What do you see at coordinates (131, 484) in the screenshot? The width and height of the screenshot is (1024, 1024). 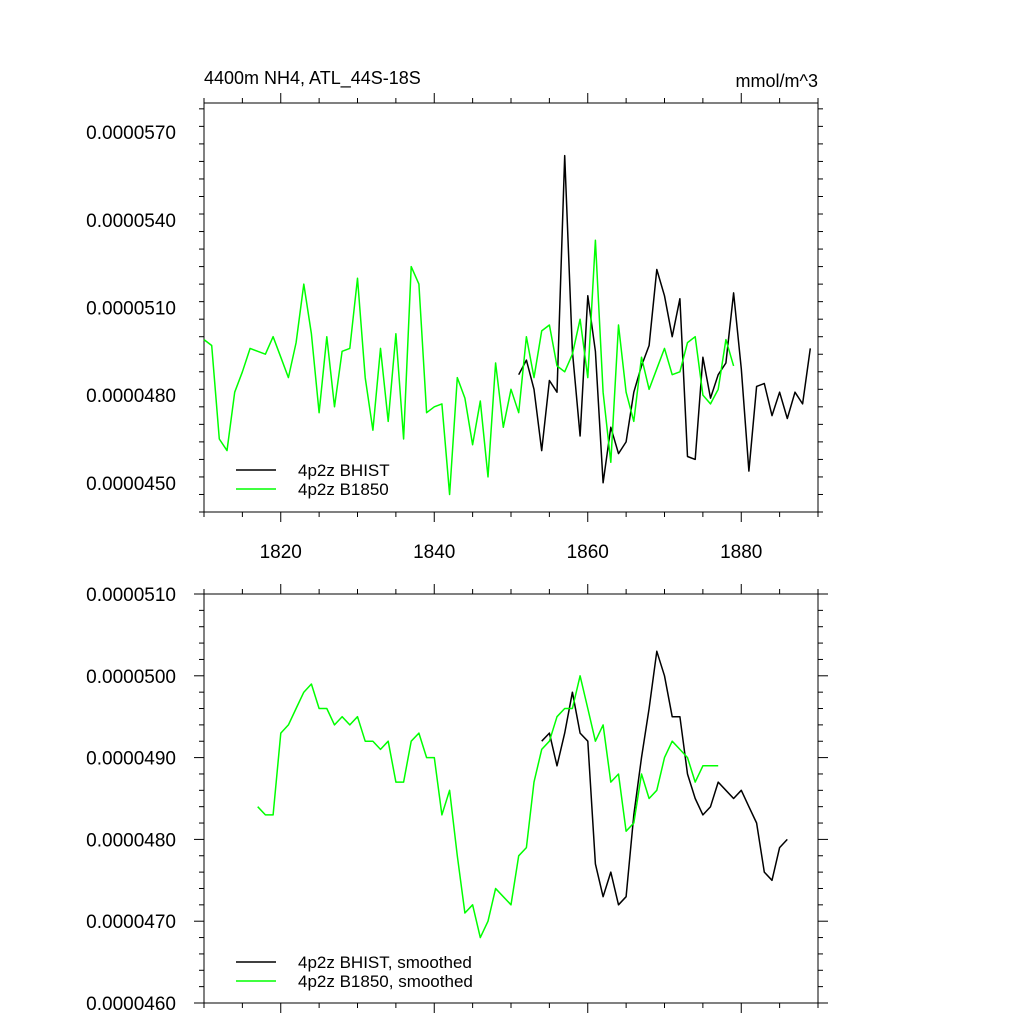 I see `top-y-tick-label: 0.0000450` at bounding box center [131, 484].